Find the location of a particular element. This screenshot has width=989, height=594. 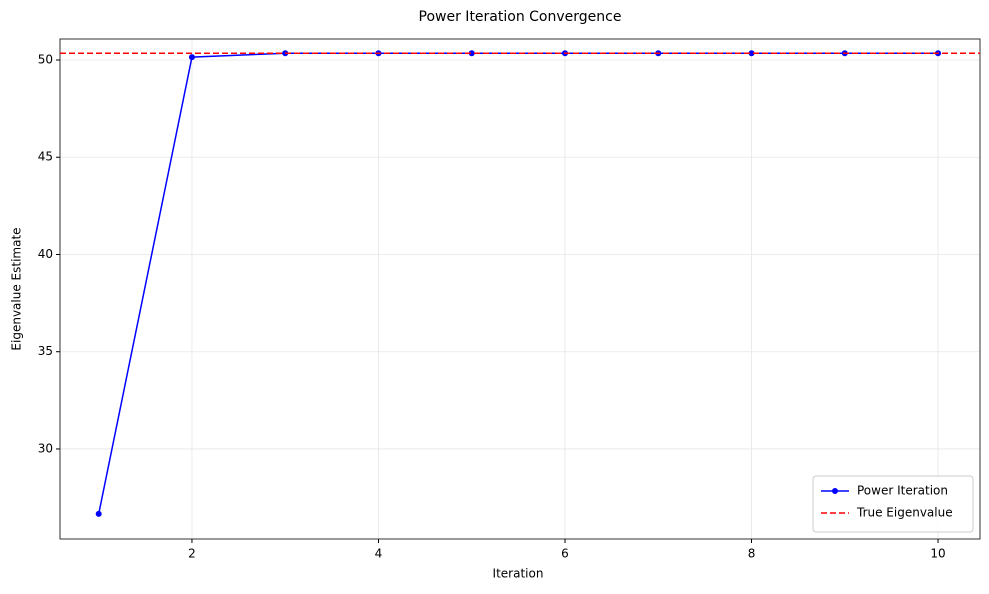

y-axis-label: Eigenvalue Estimate is located at coordinates (17, 288).